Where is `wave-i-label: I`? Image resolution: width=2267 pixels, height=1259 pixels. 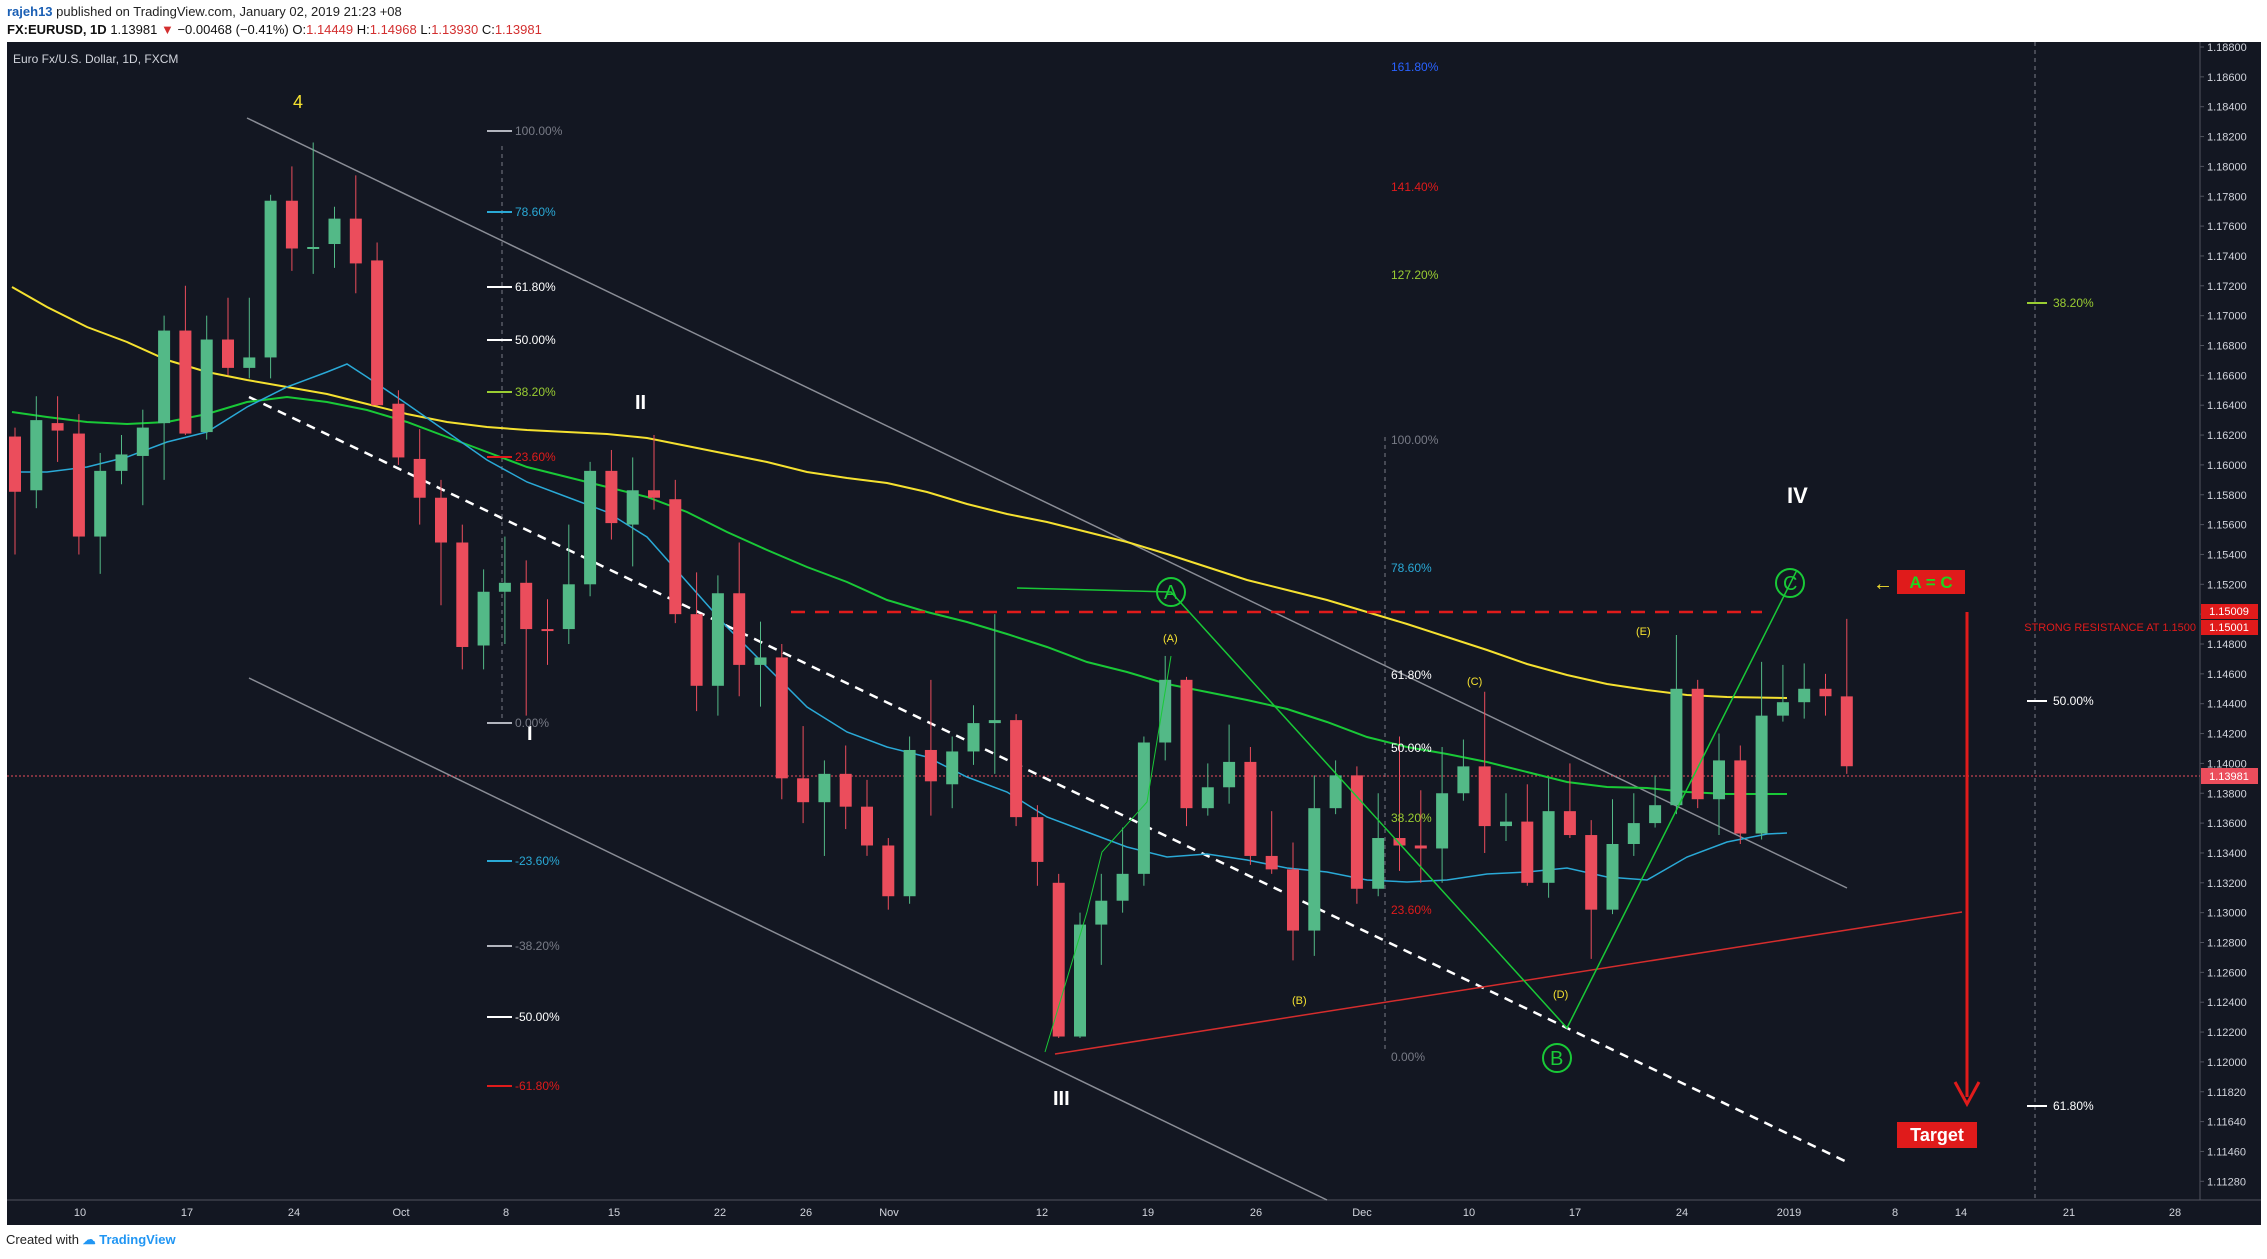 wave-i-label: I is located at coordinates (530, 734).